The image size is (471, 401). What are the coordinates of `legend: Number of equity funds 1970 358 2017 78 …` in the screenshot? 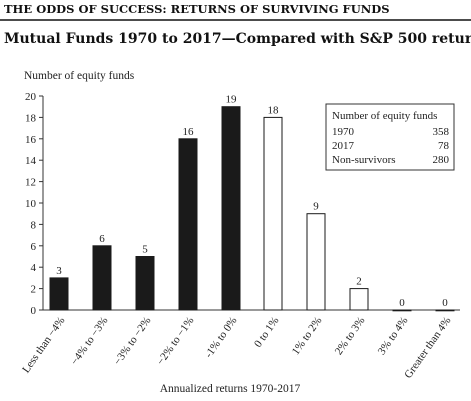 It's located at (390, 137).